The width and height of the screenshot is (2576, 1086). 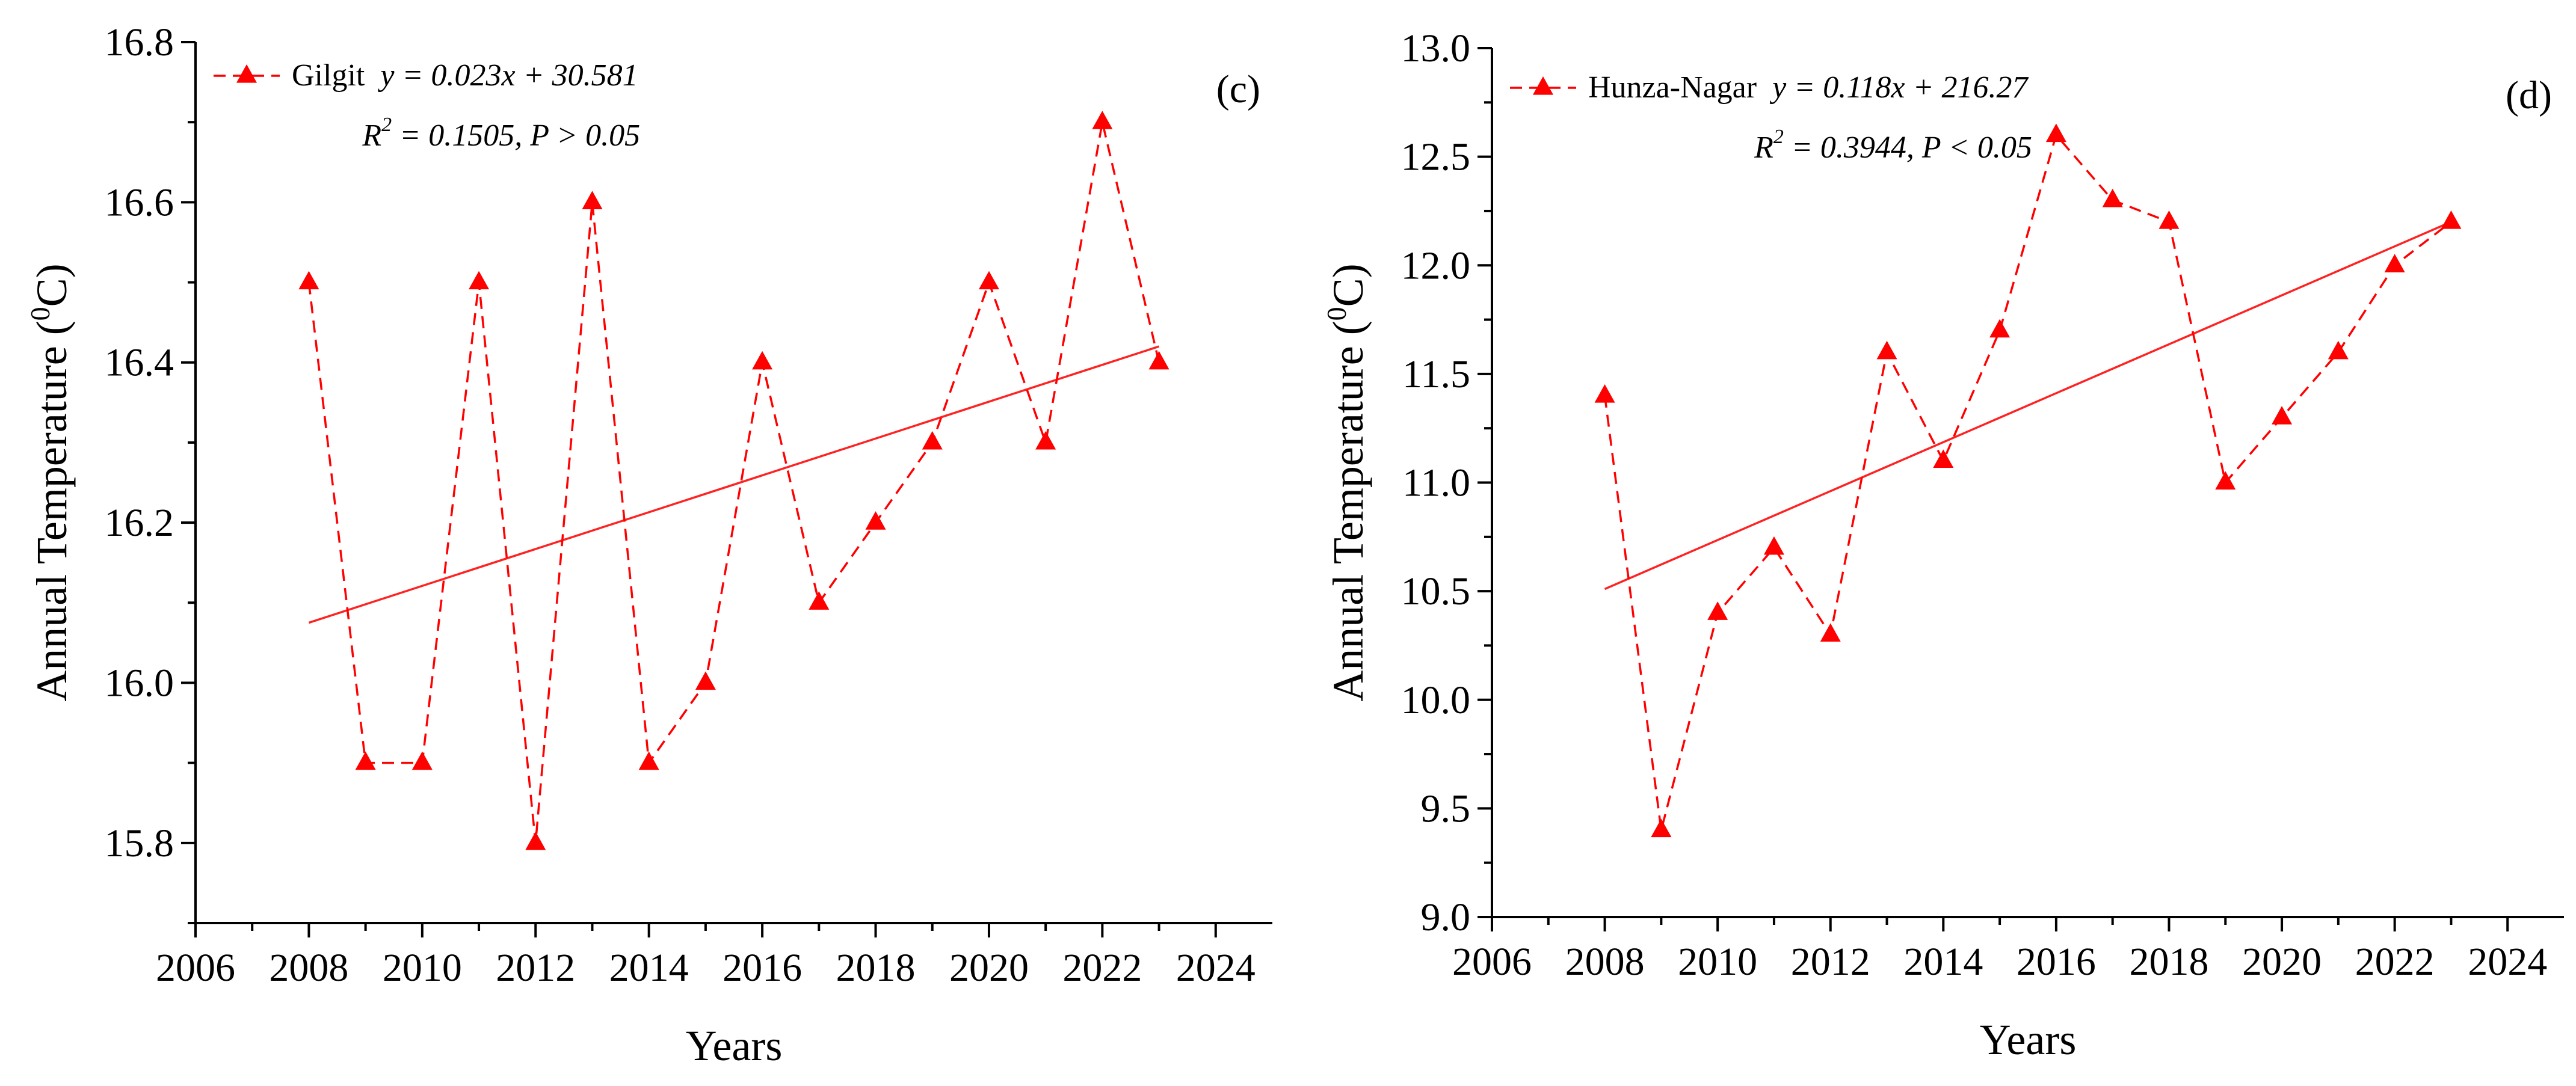 What do you see at coordinates (1436, 157) in the screenshot?
I see `y-tick-label: 12.5` at bounding box center [1436, 157].